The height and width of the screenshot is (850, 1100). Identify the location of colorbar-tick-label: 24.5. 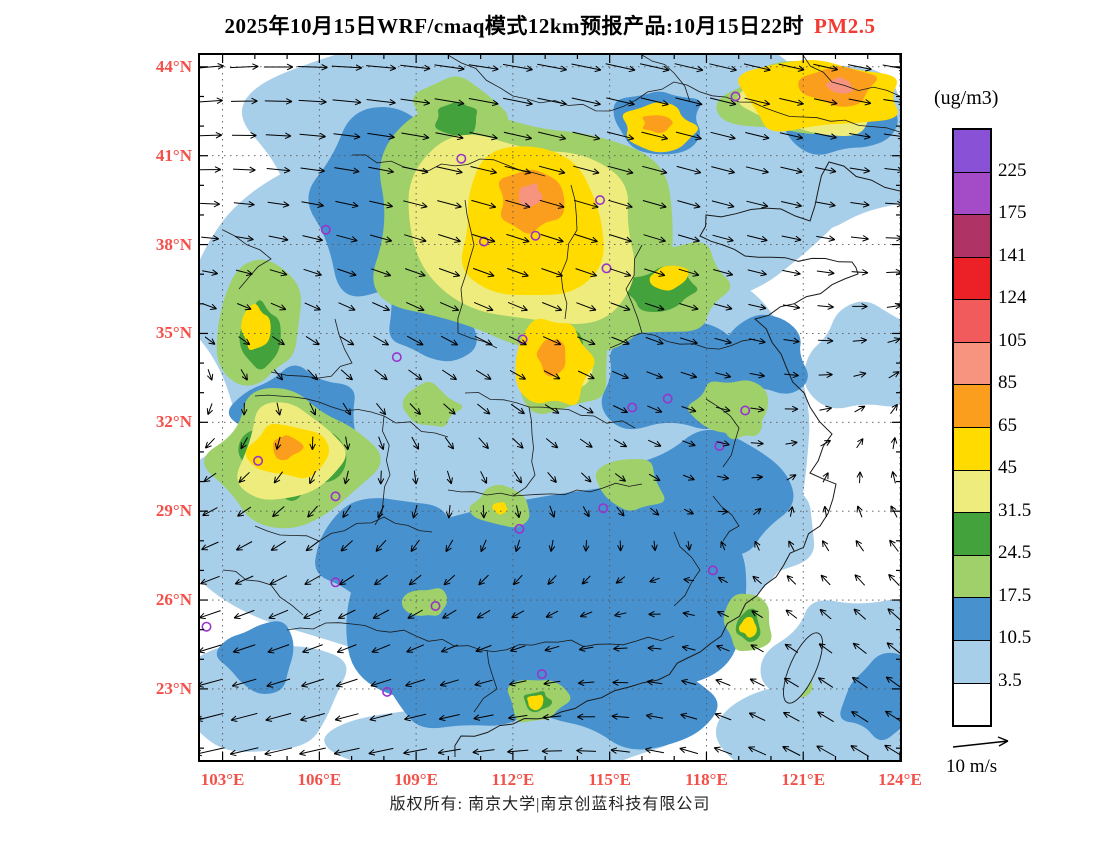
(1015, 552).